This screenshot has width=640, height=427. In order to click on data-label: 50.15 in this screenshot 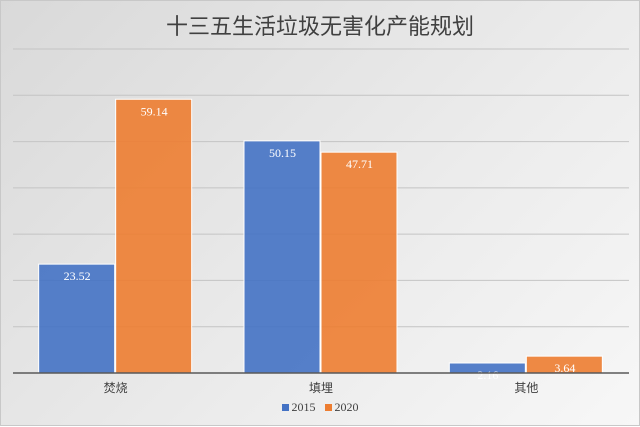, I will do `click(282, 153)`.